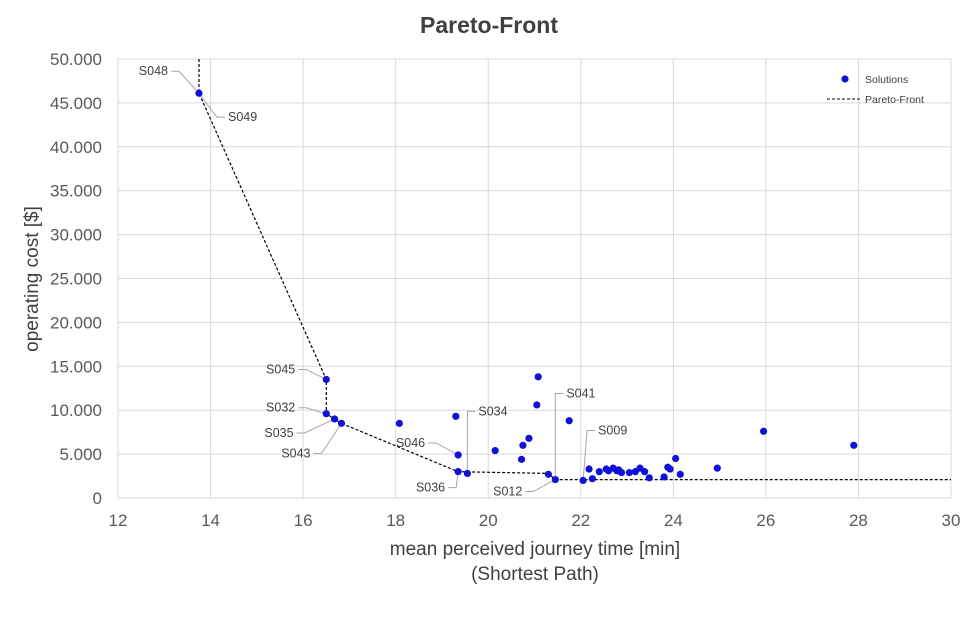 The image size is (977, 631). I want to click on y-tick-label: 25.000, so click(76, 279).